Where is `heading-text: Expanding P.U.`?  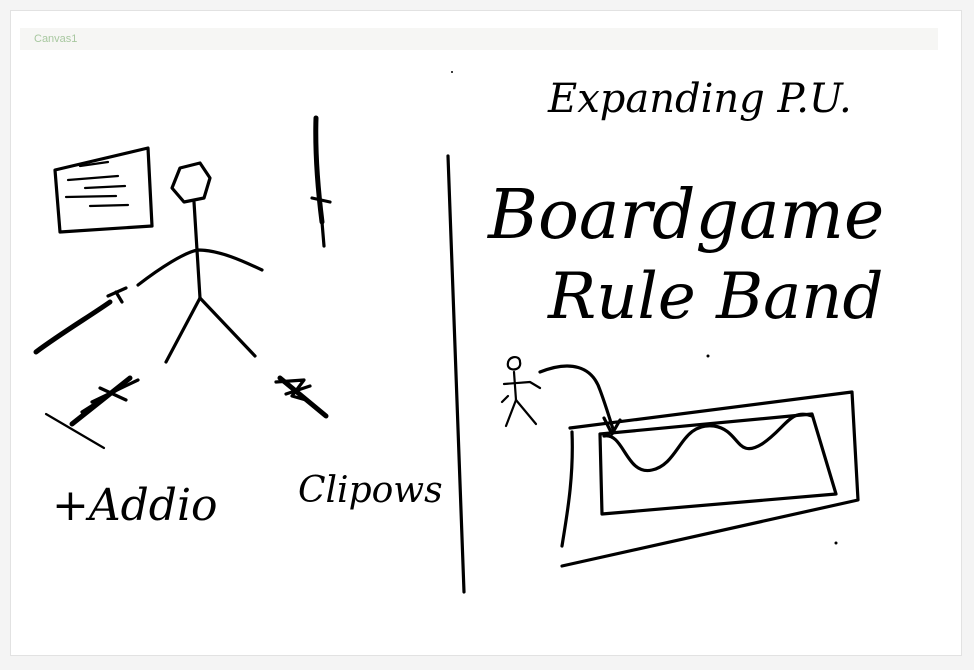
heading-text: Expanding P.U. is located at coordinates (699, 99).